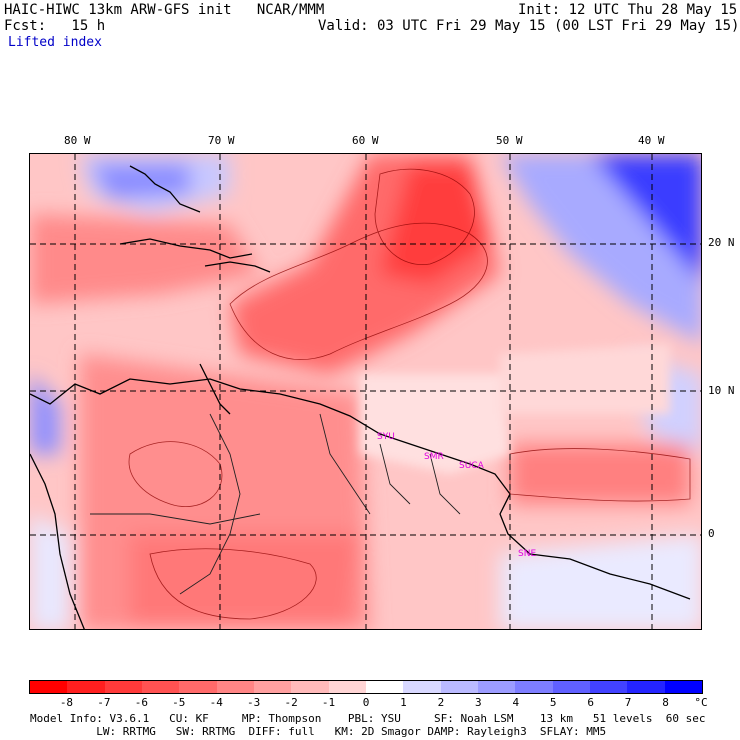 This screenshot has width=740, height=740. What do you see at coordinates (665, 702) in the screenshot?
I see `colorbar-tick-label: 8` at bounding box center [665, 702].